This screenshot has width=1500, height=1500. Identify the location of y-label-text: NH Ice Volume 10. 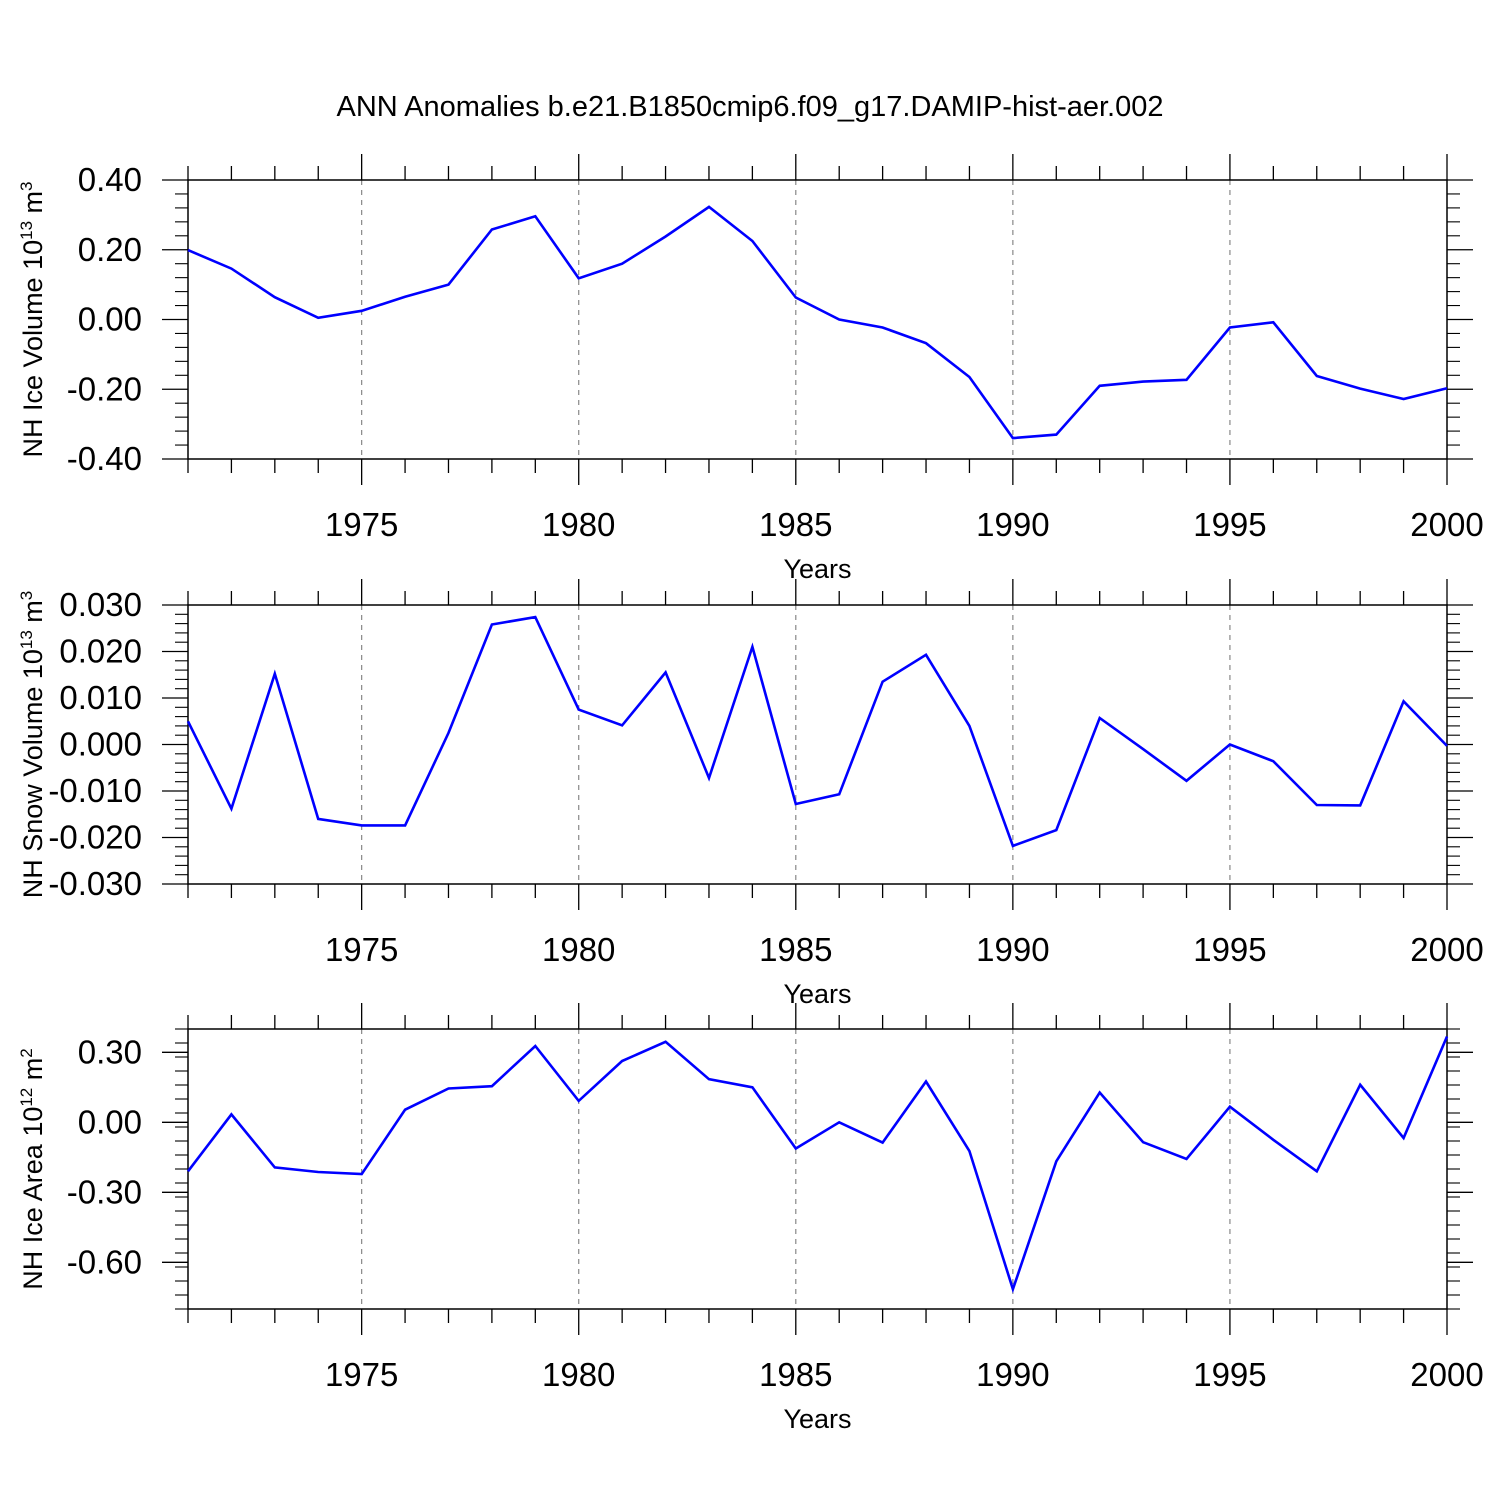
(33, 349).